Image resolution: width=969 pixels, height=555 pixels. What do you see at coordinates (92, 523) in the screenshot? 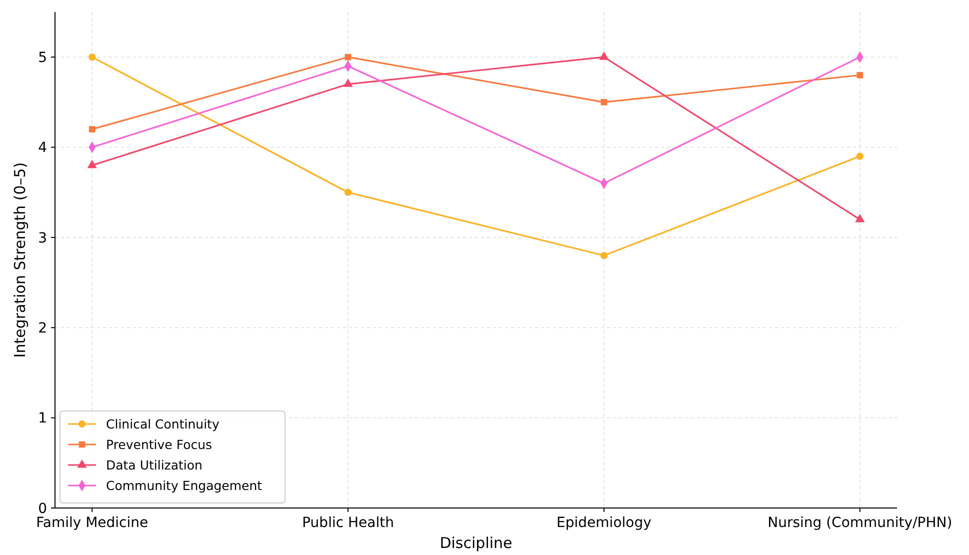
I see `x-tick-label: Family Medicine` at bounding box center [92, 523].